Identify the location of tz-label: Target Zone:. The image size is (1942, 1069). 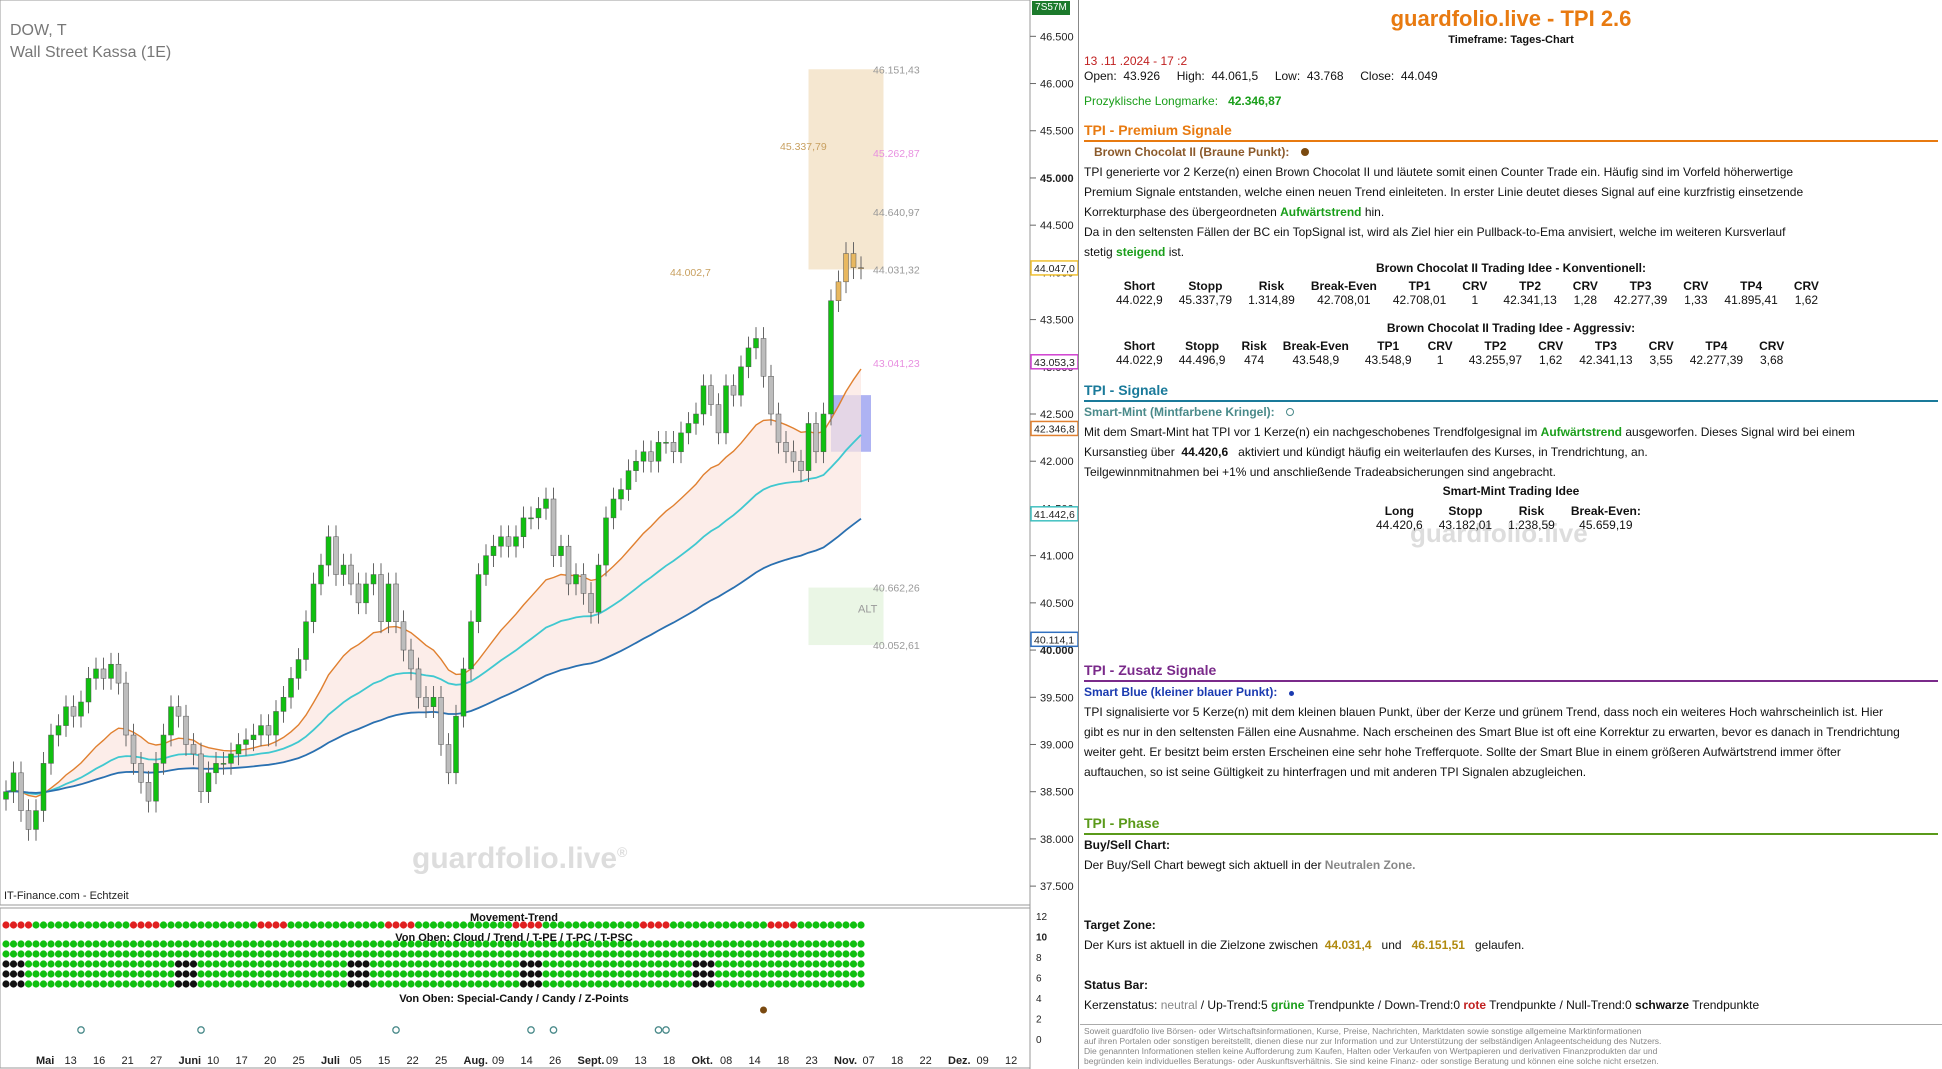
(1120, 925).